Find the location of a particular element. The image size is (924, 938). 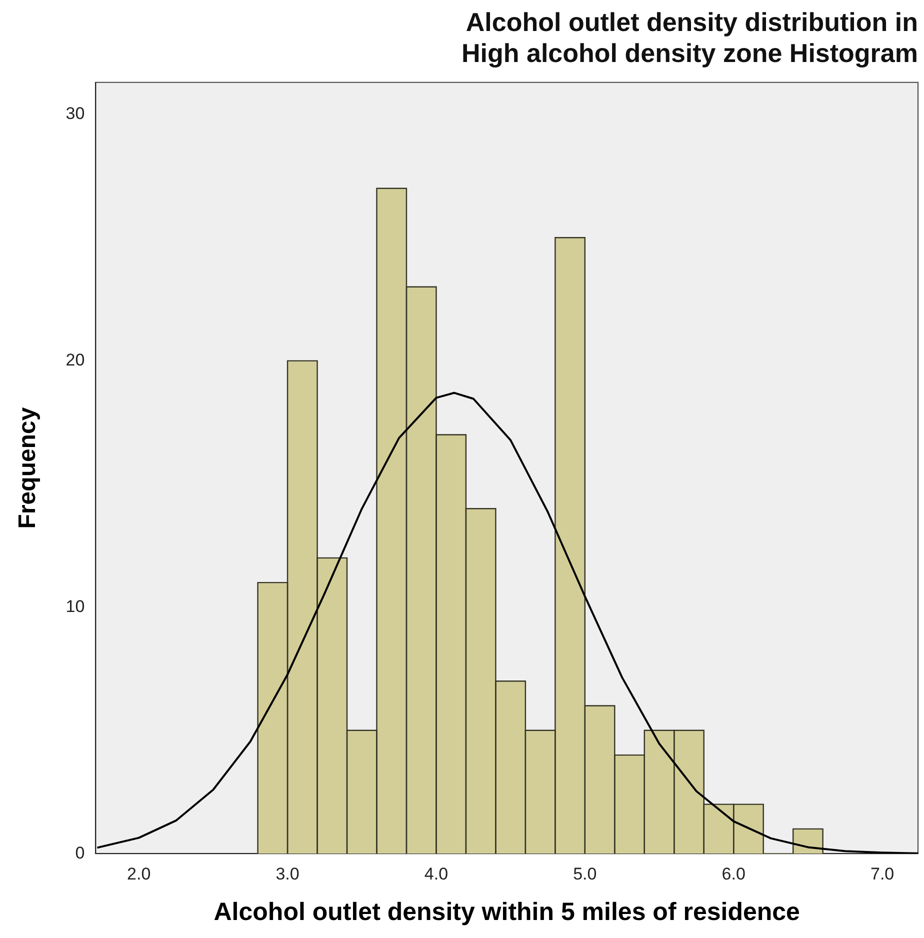

chart-title: Alcohol outlet density distribution in High alcohol density zone Histogram is located at coordinates (690, 37).